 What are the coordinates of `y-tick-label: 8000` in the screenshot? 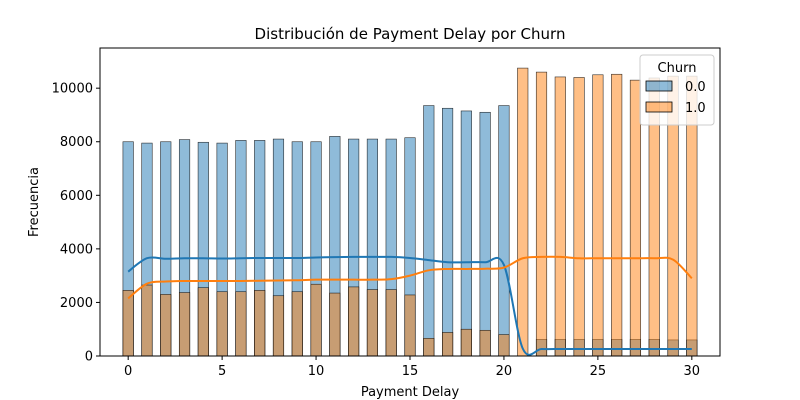 It's located at (76, 142).